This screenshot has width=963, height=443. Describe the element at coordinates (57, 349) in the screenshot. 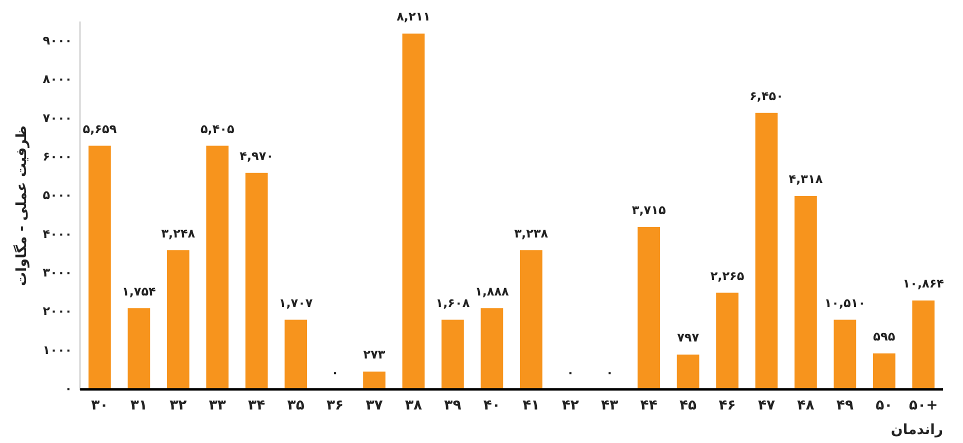

I see `y-tick-label: ۱۰۰۰` at that location.